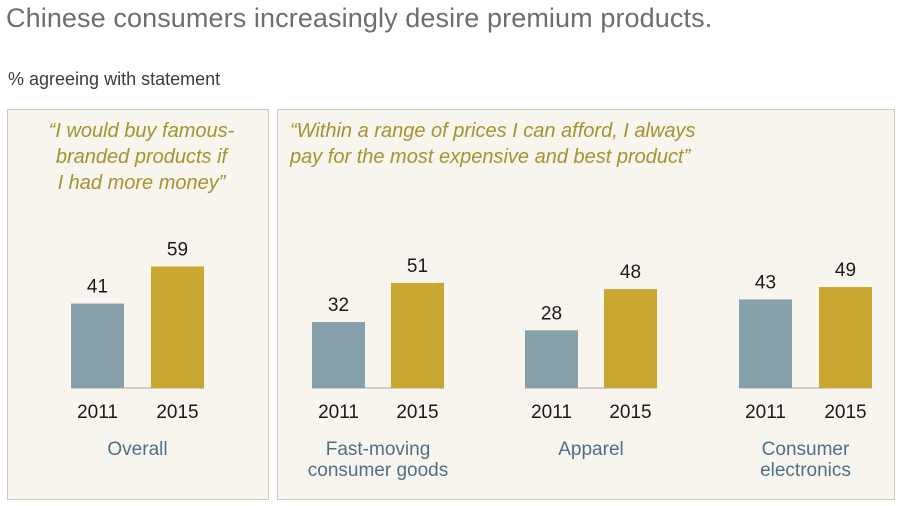 The width and height of the screenshot is (900, 506). Describe the element at coordinates (765, 412) in the screenshot. I see `year-label-3-2011: 2011` at that location.